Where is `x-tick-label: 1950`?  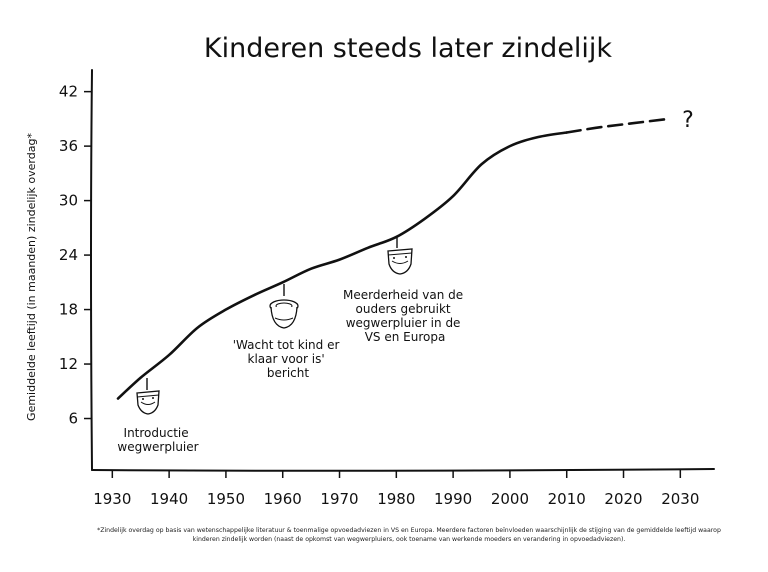 x-tick-label: 1950 is located at coordinates (226, 499).